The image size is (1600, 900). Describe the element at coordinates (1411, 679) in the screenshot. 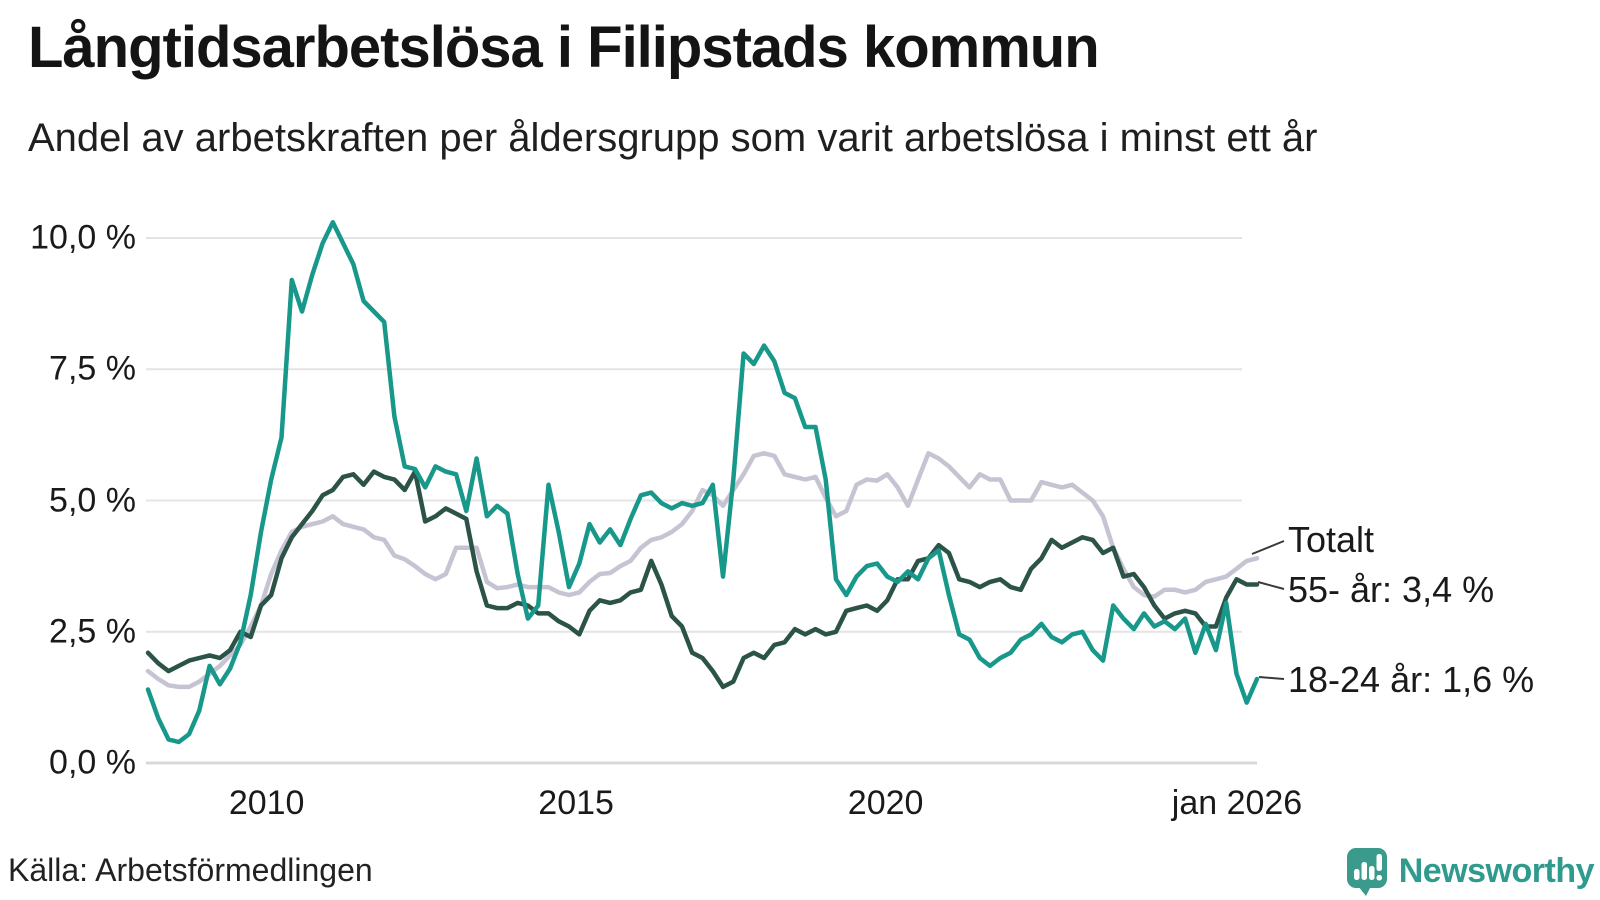

I see `series-end-label: 18-24 år: 1,6 %` at that location.